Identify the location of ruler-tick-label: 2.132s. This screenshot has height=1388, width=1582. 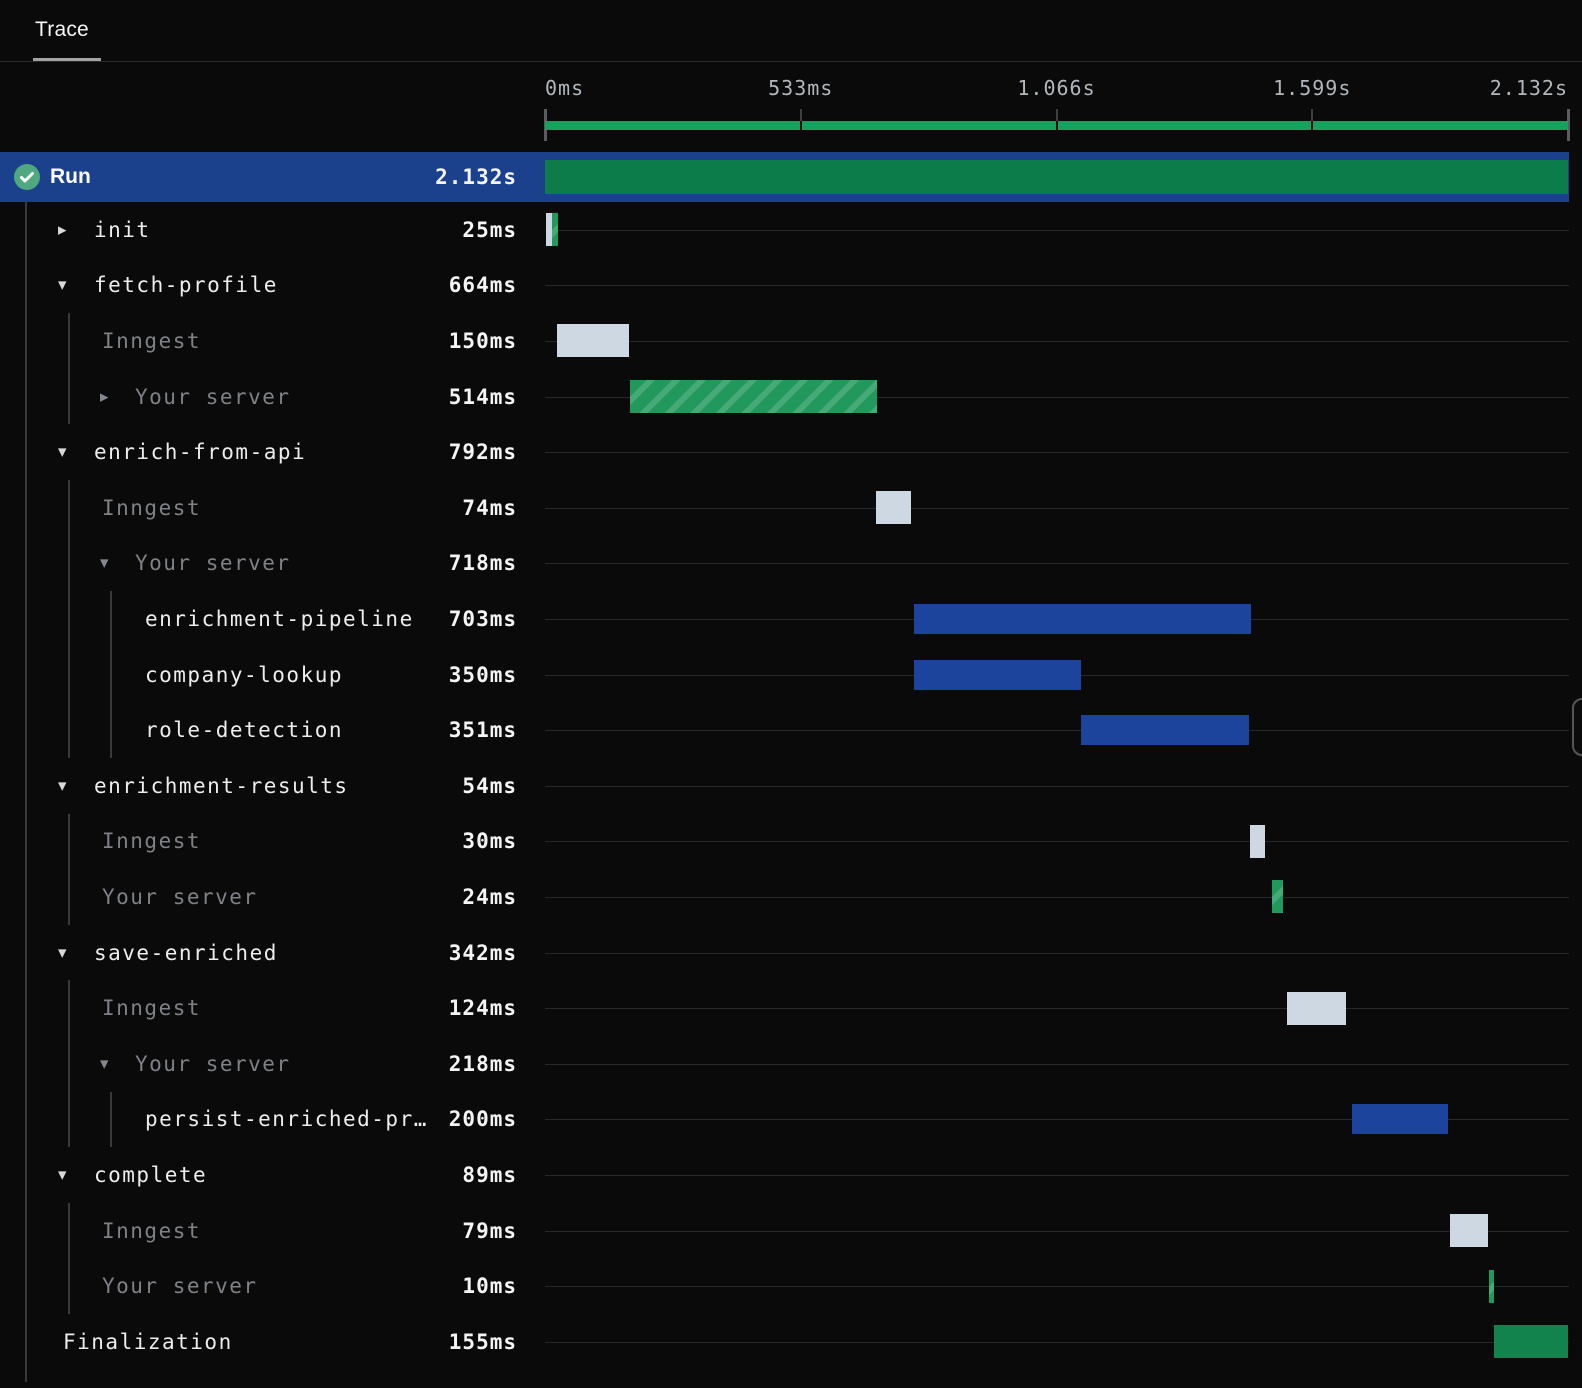
(1528, 88).